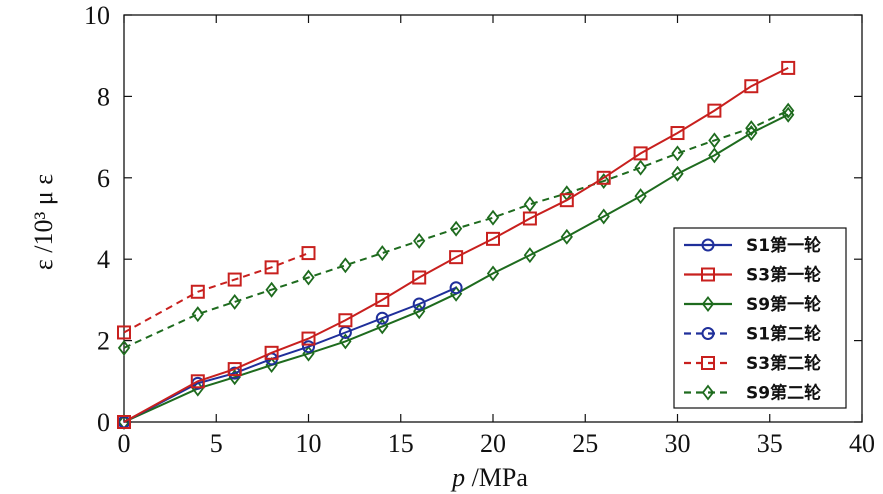  What do you see at coordinates (783, 304) in the screenshot?
I see `legend-label: S9第一轮` at bounding box center [783, 304].